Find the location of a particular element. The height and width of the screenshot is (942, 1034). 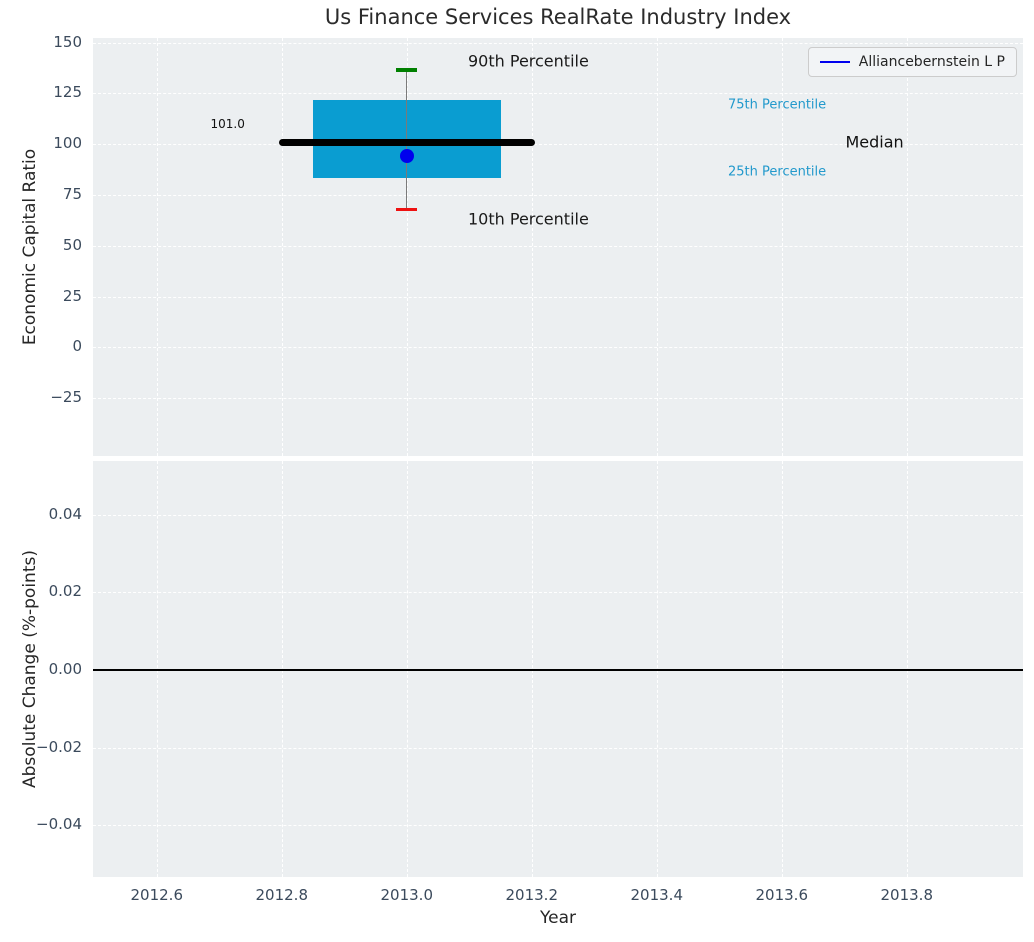

legend: Alliancebernstein L P is located at coordinates (912, 62).